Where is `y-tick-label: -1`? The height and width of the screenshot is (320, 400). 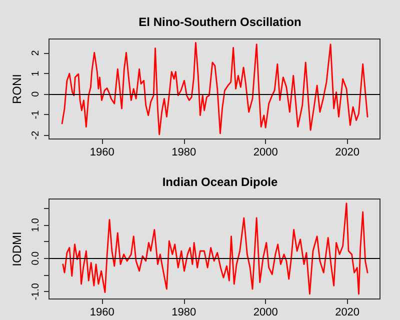
y-tick-label: -1 is located at coordinates (36, 115).